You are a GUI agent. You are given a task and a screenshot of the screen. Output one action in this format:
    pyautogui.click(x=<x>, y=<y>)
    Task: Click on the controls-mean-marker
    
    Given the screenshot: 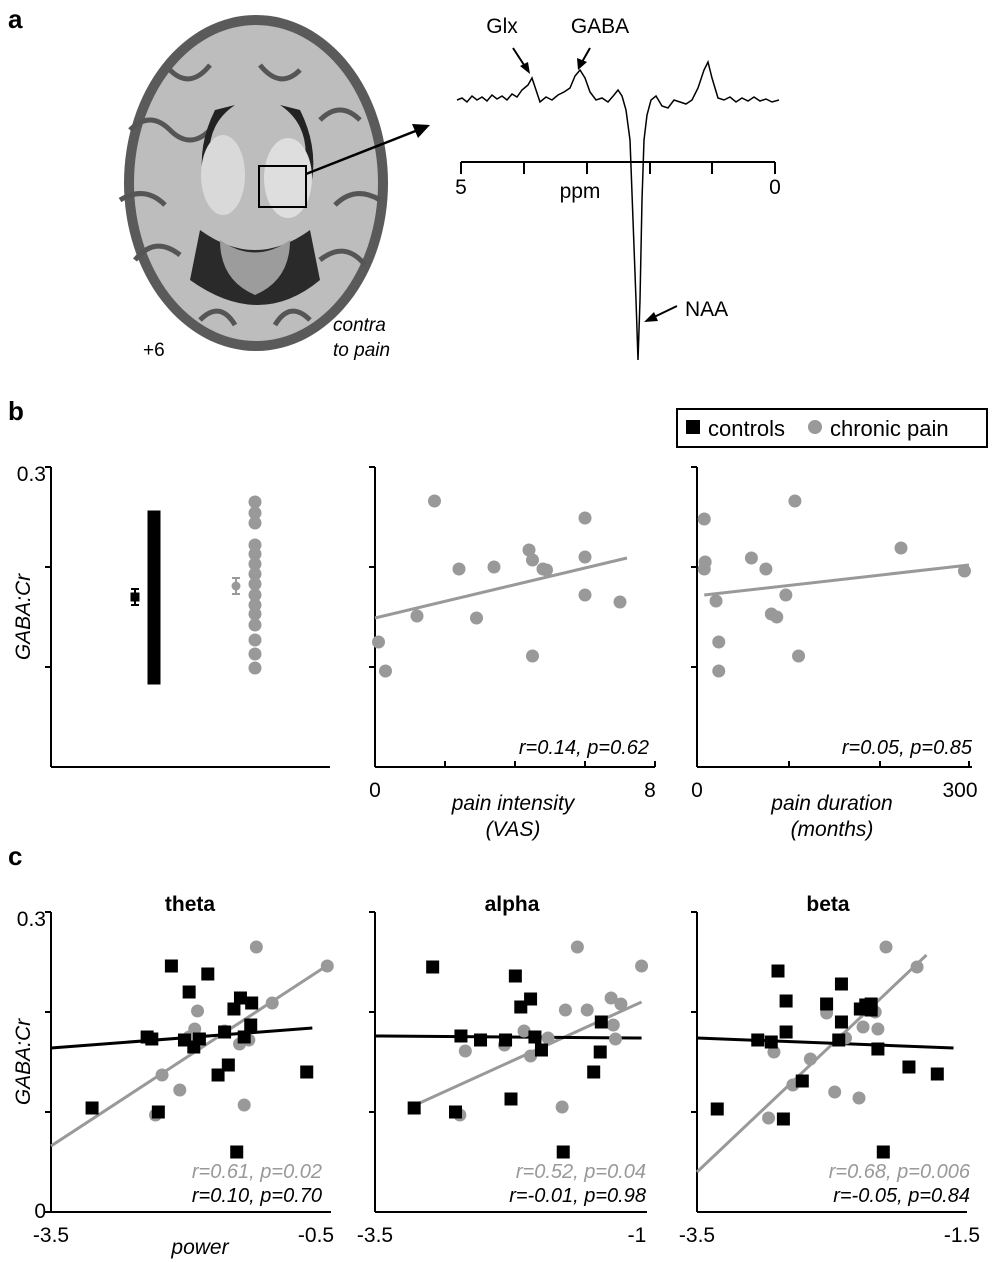 What is the action you would take?
    pyautogui.click(x=135, y=597)
    